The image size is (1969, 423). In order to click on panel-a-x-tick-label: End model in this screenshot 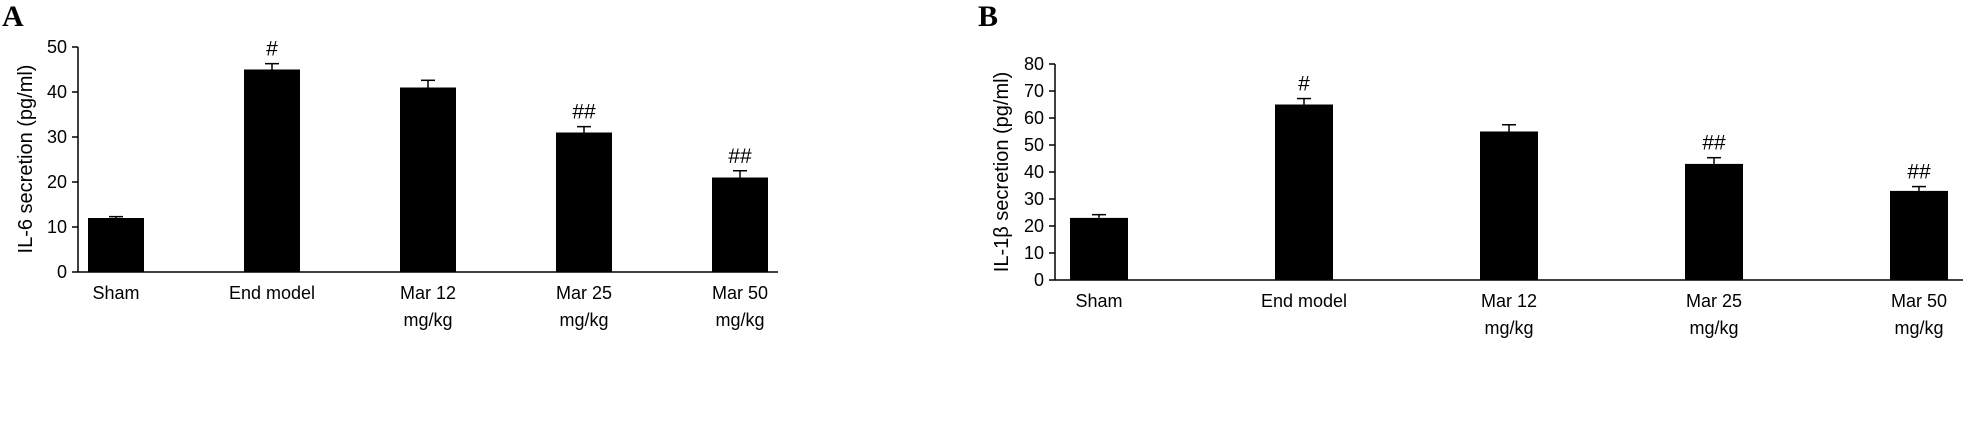, I will do `click(272, 293)`.